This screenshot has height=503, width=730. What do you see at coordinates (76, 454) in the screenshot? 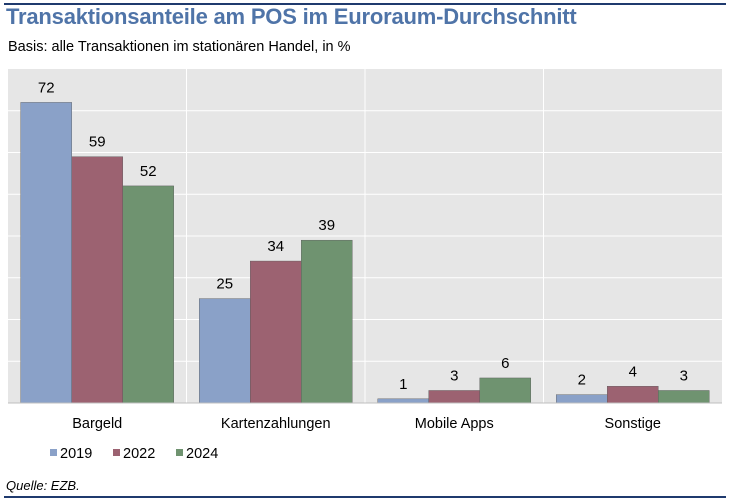
I see `legend-label: 2019` at bounding box center [76, 454].